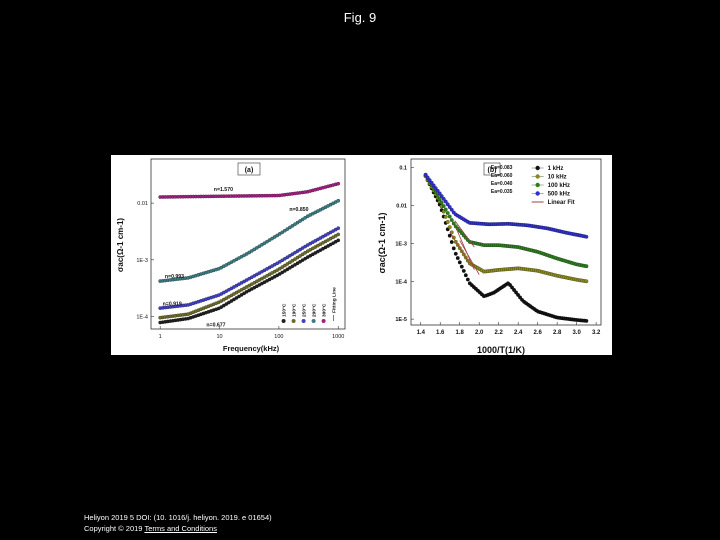  Describe the element at coordinates (120, 245) in the screenshot. I see `chart-a-ylabel: σac(Ω-1 cm-1)` at that location.